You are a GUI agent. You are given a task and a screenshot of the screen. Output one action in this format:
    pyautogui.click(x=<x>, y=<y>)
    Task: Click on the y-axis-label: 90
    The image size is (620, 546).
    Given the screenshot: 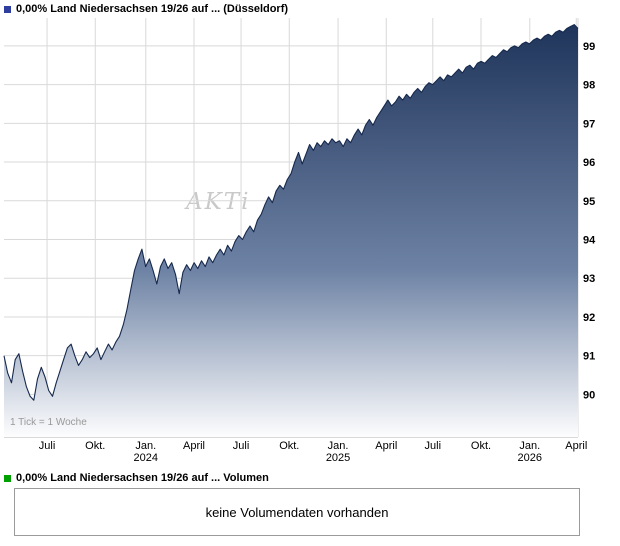 What is the action you would take?
    pyautogui.click(x=589, y=395)
    